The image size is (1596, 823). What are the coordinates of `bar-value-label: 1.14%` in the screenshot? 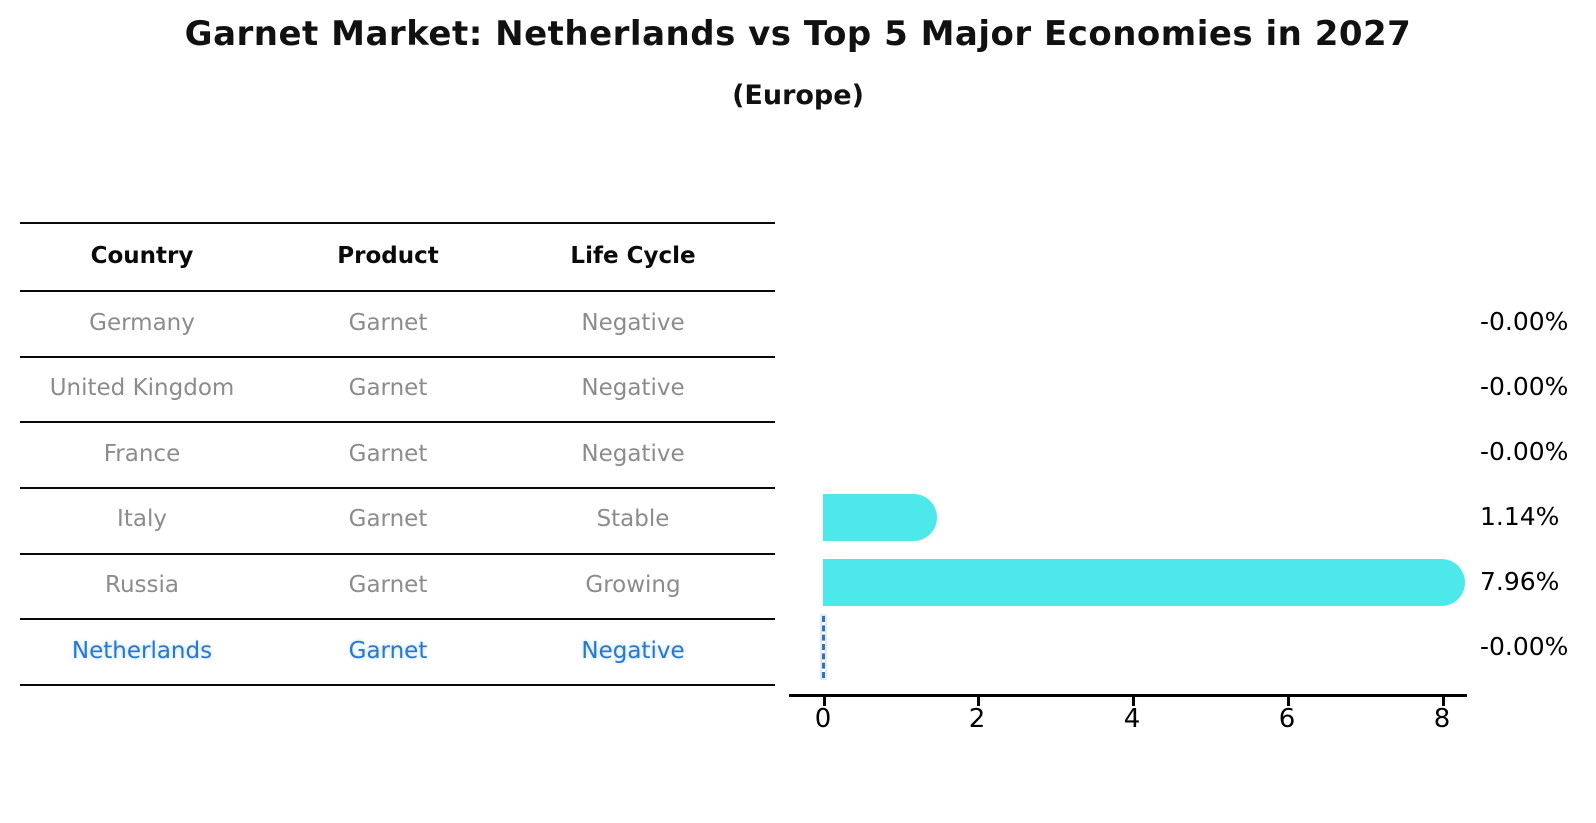 It's located at (1520, 516).